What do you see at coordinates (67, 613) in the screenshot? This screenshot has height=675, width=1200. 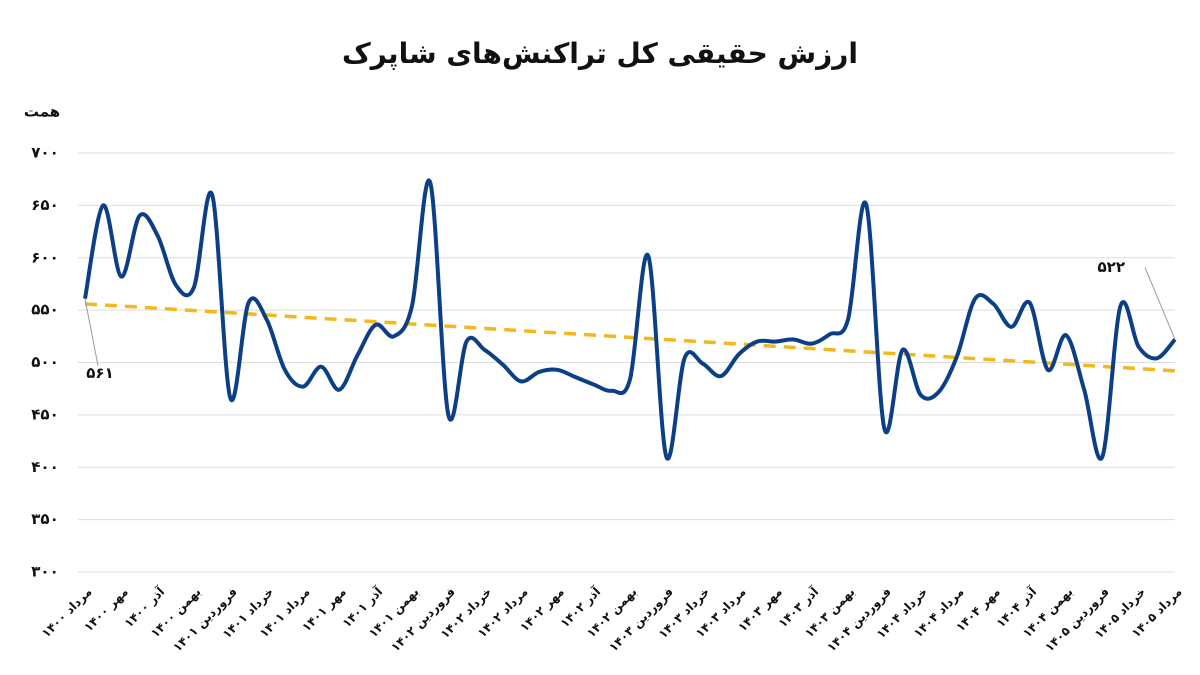 I see `x-tick-label: مرداد ۱۴۰۰` at bounding box center [67, 613].